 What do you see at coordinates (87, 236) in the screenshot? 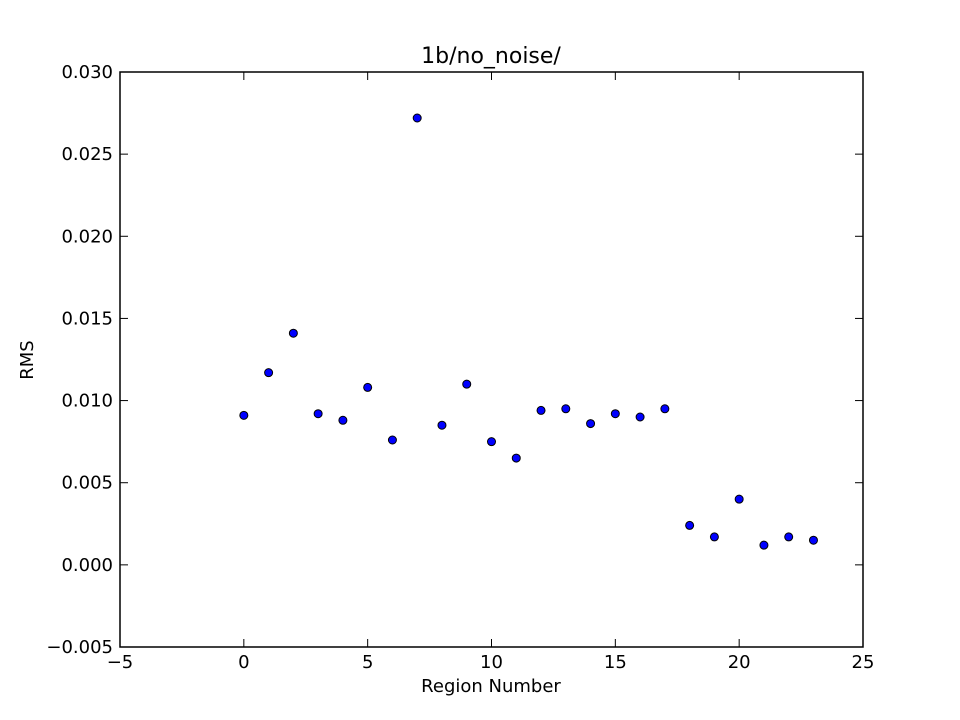
I see `y-tick-label: 0.020` at bounding box center [87, 236].